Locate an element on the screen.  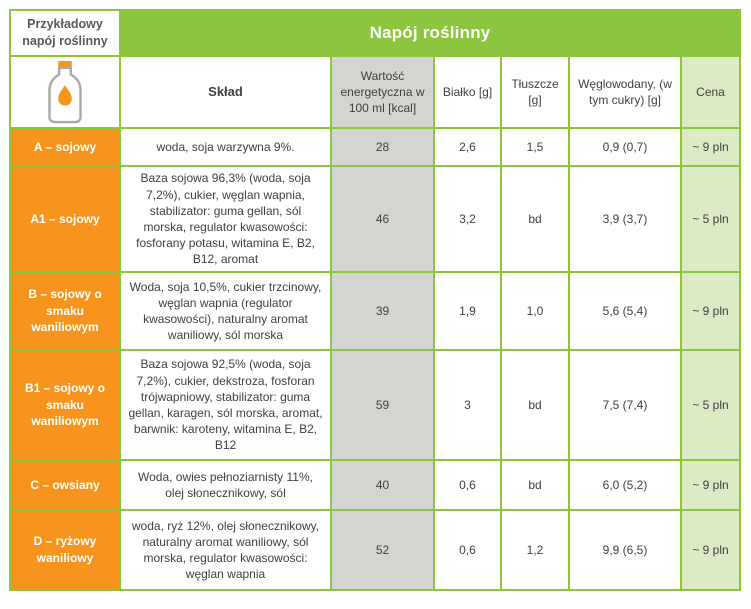
row-label: C – owsiany is located at coordinates (65, 485).